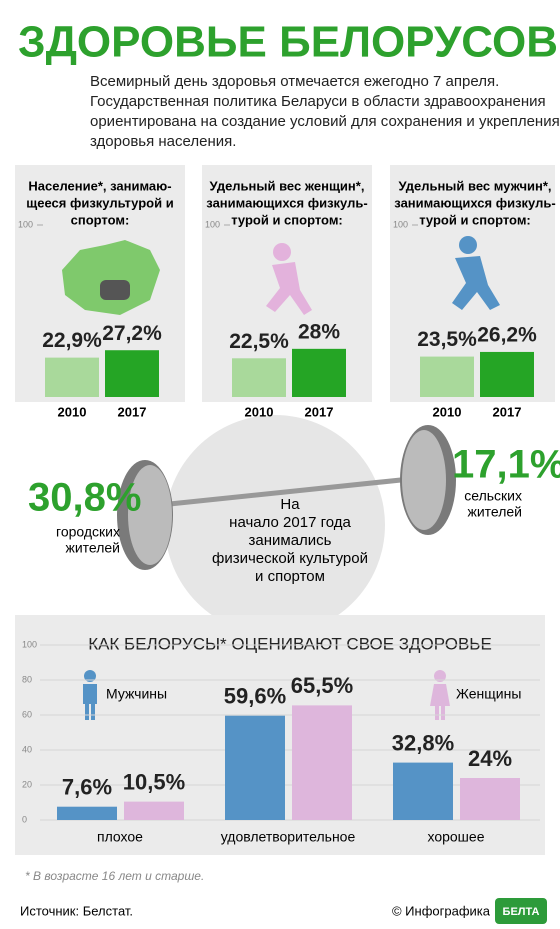 This screenshot has width=560, height=929. Describe the element at coordinates (290, 558) in the screenshot. I see `center-text: физической культурой` at that location.